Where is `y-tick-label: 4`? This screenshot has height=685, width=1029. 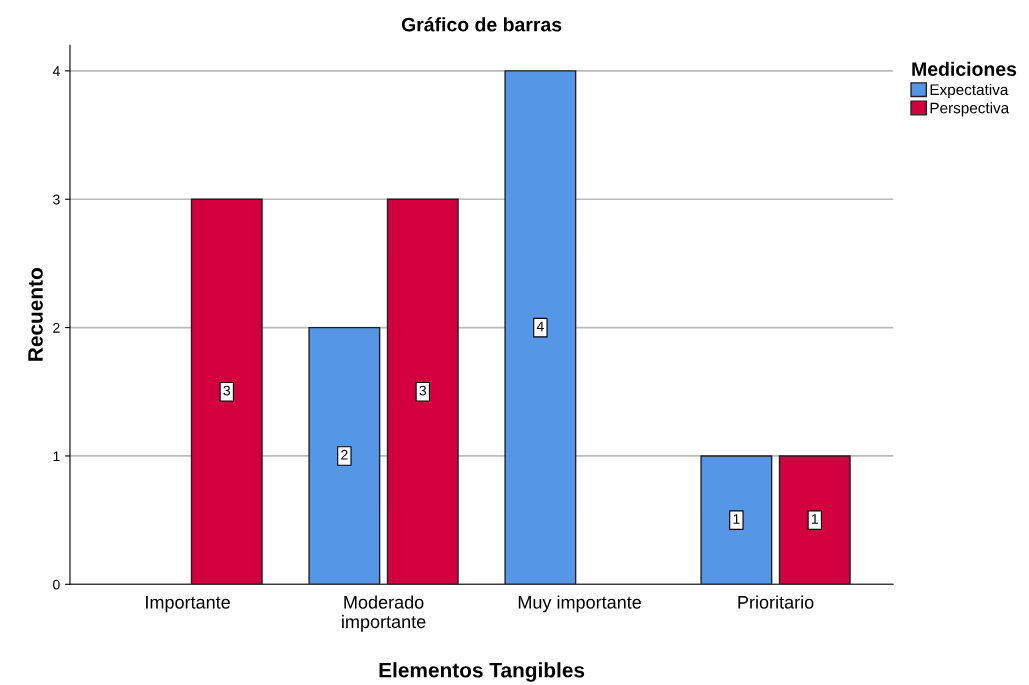
y-tick-label: 4 is located at coordinates (56, 71).